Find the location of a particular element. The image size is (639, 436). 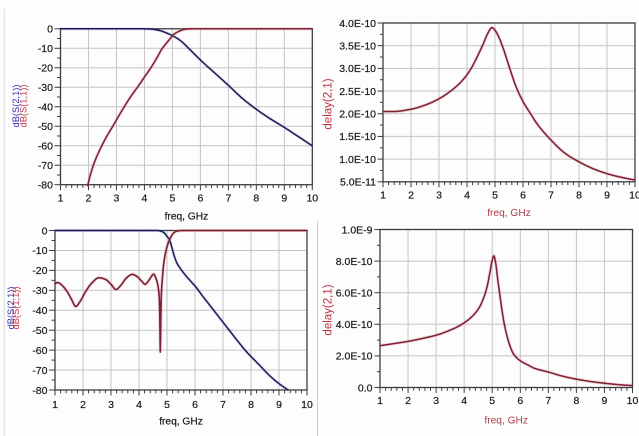

svg-text: 3.0E-10 is located at coordinates (357, 69).